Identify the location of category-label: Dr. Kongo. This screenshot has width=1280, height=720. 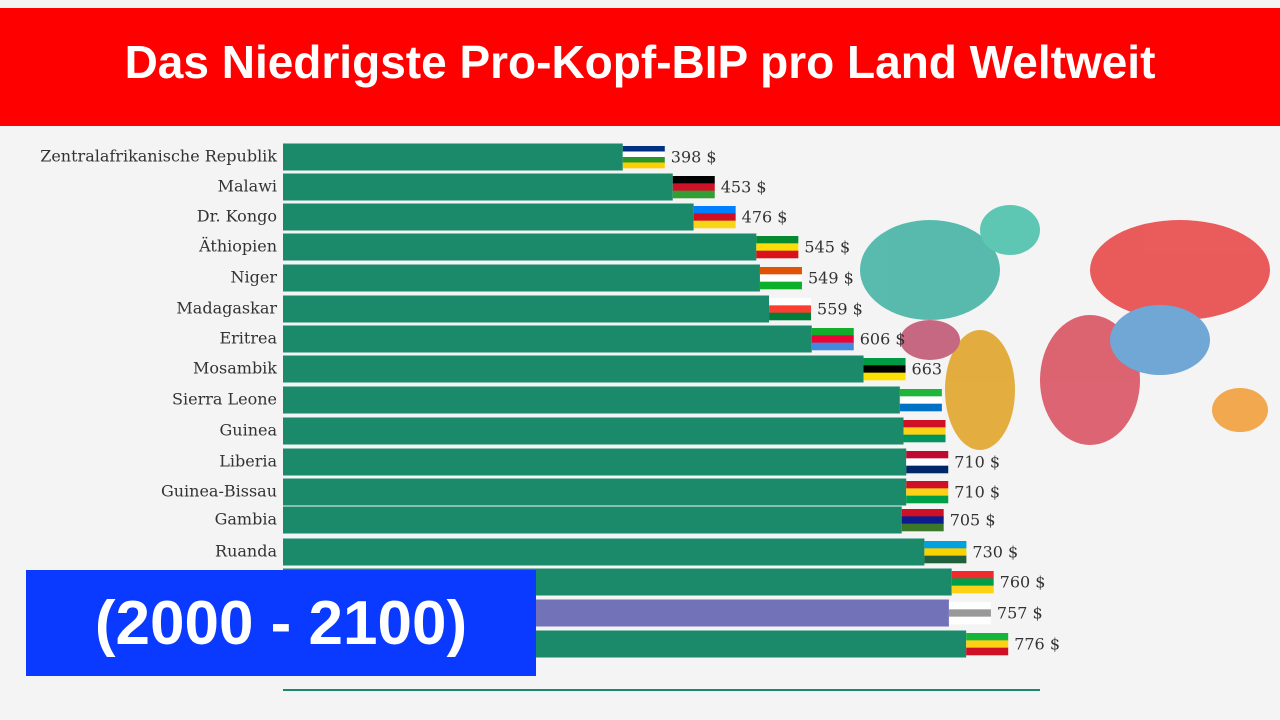
(237, 216).